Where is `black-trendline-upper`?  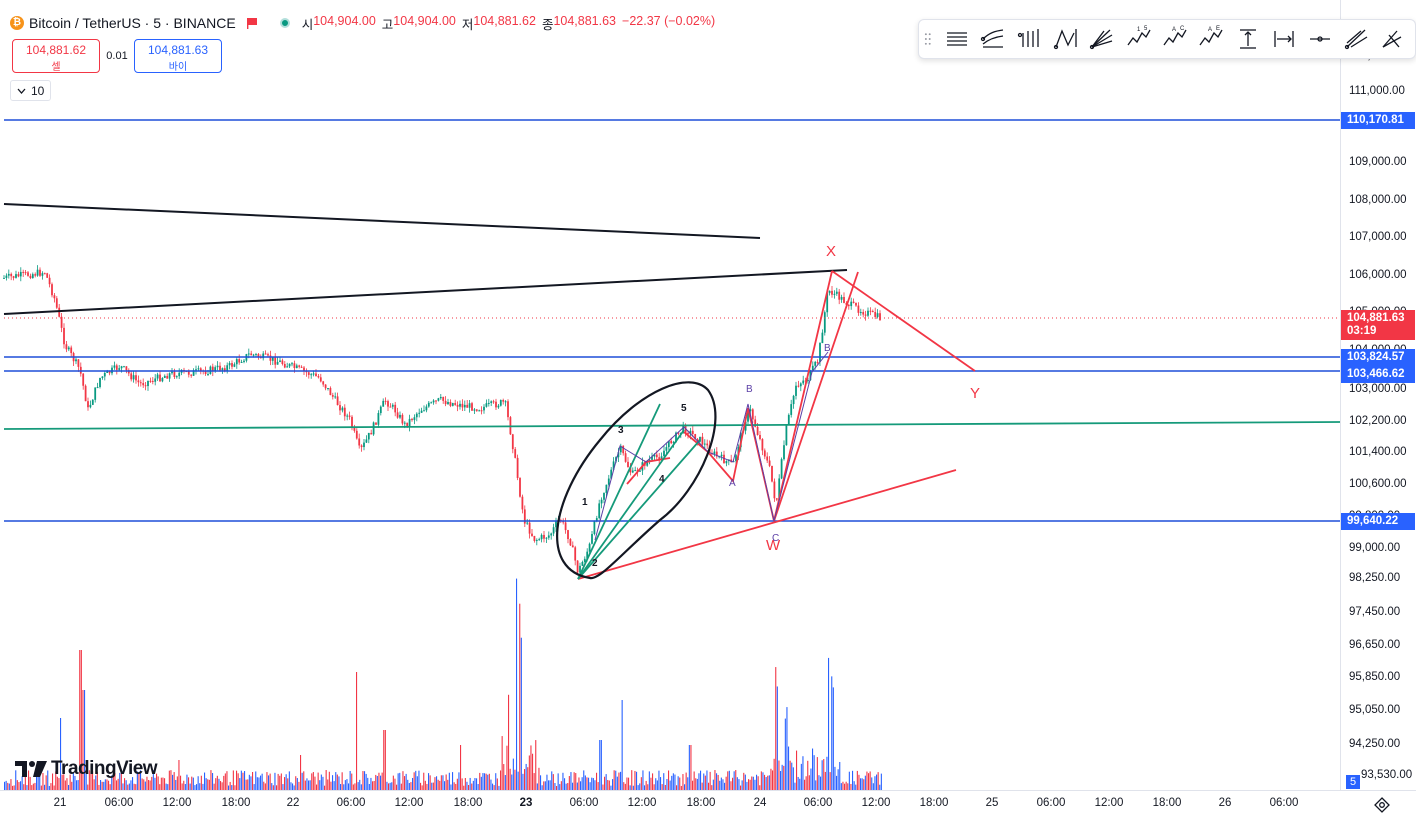
black-trendline-upper is located at coordinates (382, 221).